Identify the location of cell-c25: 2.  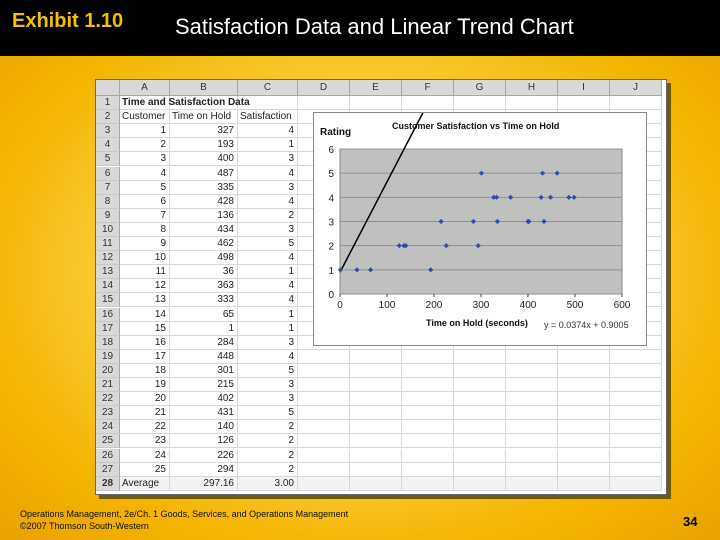
(268, 441).